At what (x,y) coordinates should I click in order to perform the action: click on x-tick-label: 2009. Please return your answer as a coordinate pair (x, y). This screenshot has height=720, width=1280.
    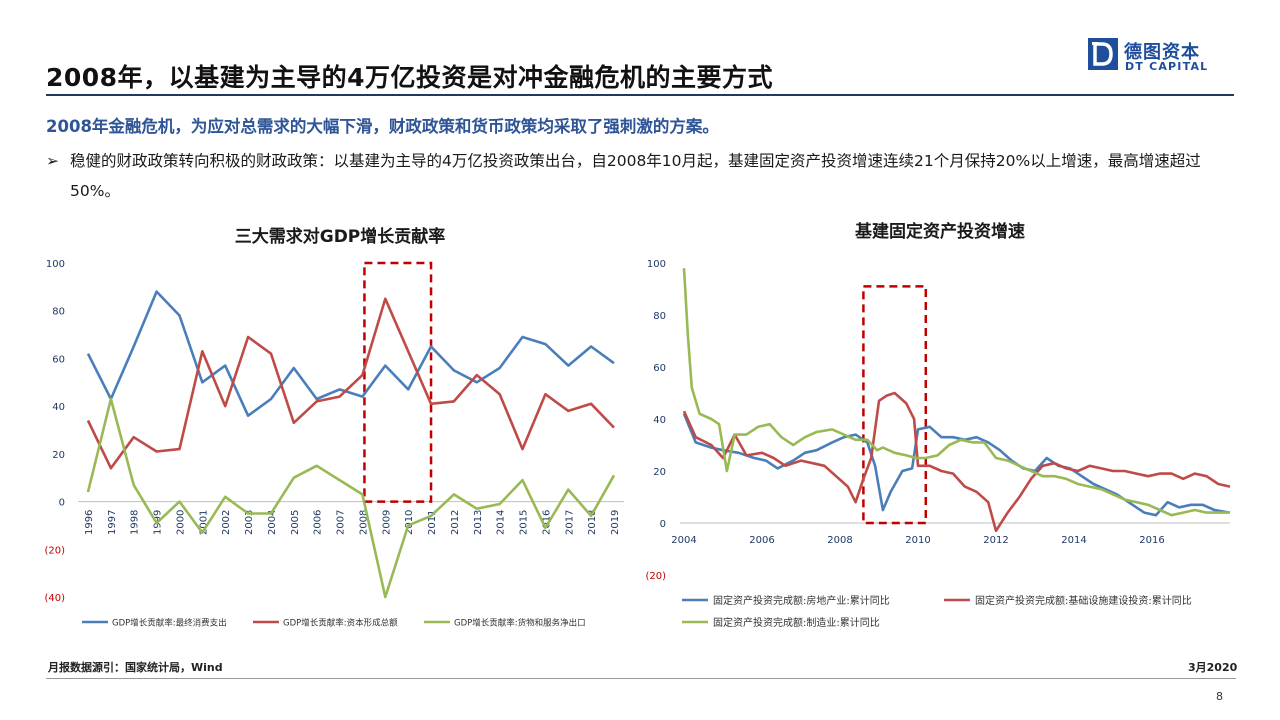
    Looking at the image, I should click on (386, 522).